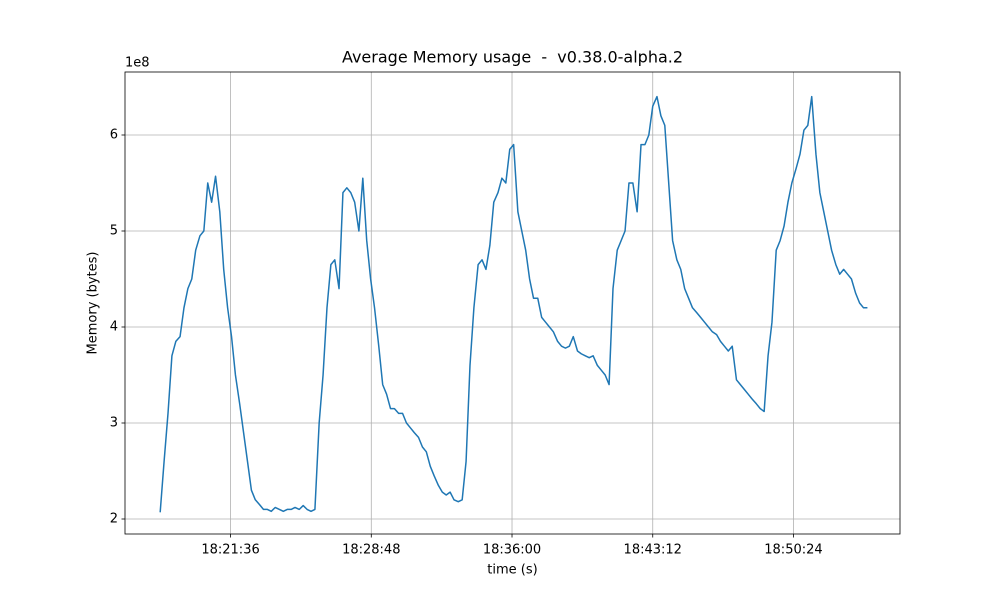  What do you see at coordinates (371, 550) in the screenshot?
I see `x-tick-label: 18:28:48` at bounding box center [371, 550].